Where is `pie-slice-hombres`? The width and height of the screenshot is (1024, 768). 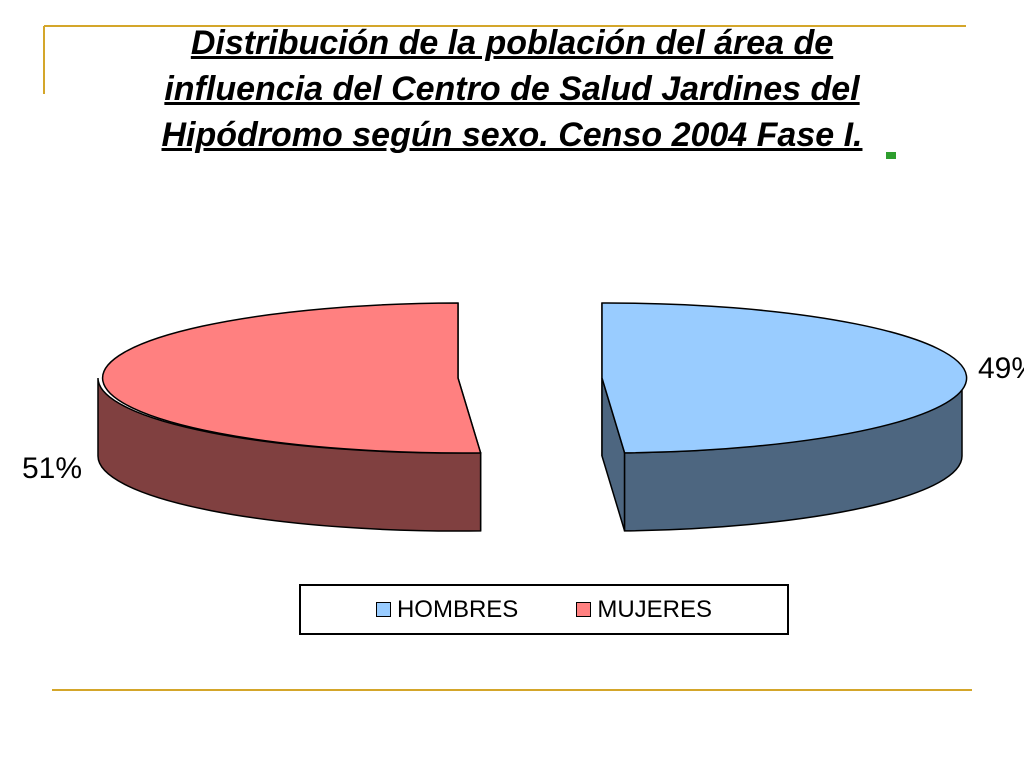
pie-slice-hombres is located at coordinates (784, 417).